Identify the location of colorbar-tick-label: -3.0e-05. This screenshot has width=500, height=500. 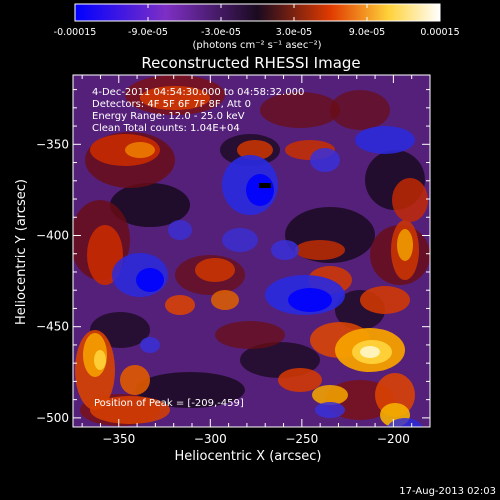
(221, 32).